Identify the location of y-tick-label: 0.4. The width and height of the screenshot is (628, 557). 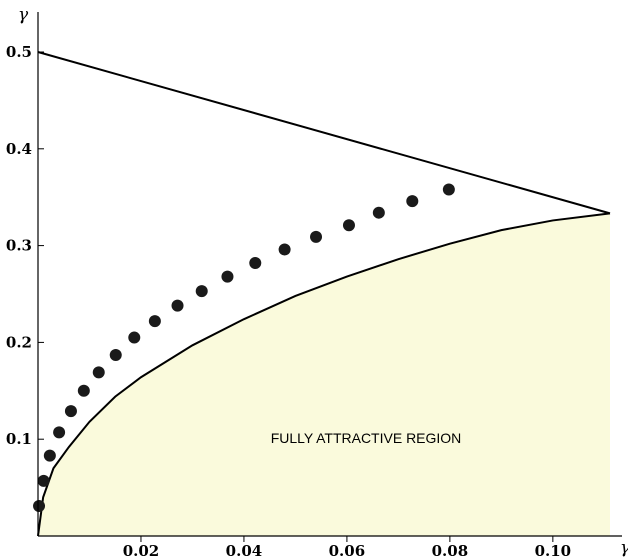
(19, 149).